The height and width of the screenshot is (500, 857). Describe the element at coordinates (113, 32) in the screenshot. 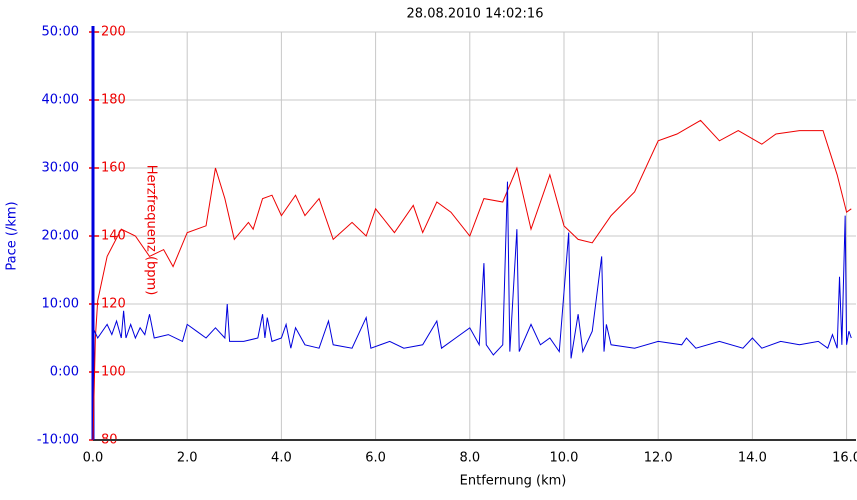

I see `y2-tick-label: 200` at that location.